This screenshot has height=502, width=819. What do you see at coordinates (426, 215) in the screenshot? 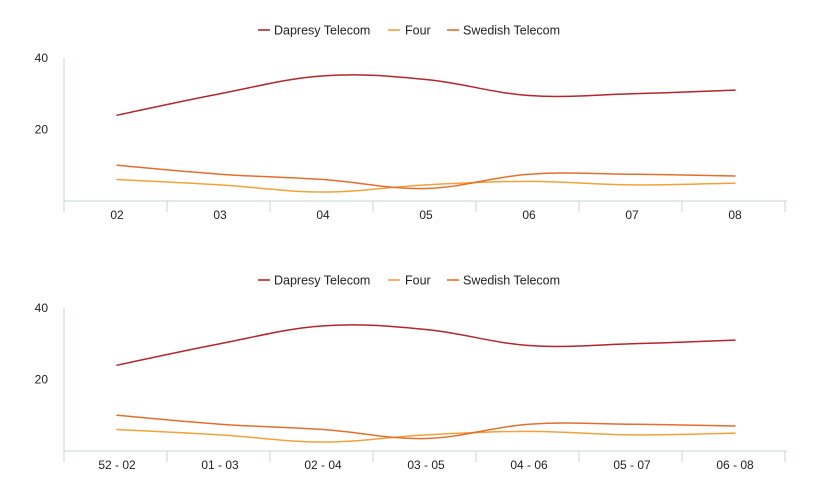
I see `x-tick-label: 05` at bounding box center [426, 215].